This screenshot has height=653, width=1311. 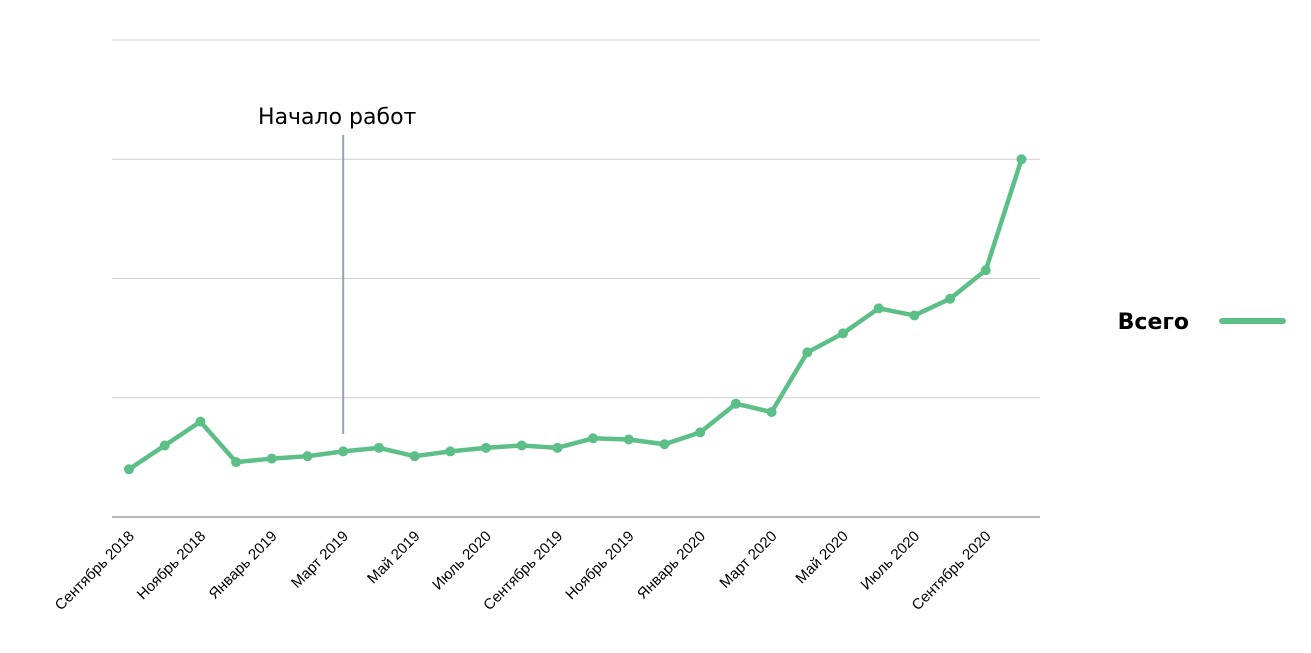 I want to click on legend-label-series: Всего, so click(x=1153, y=322).